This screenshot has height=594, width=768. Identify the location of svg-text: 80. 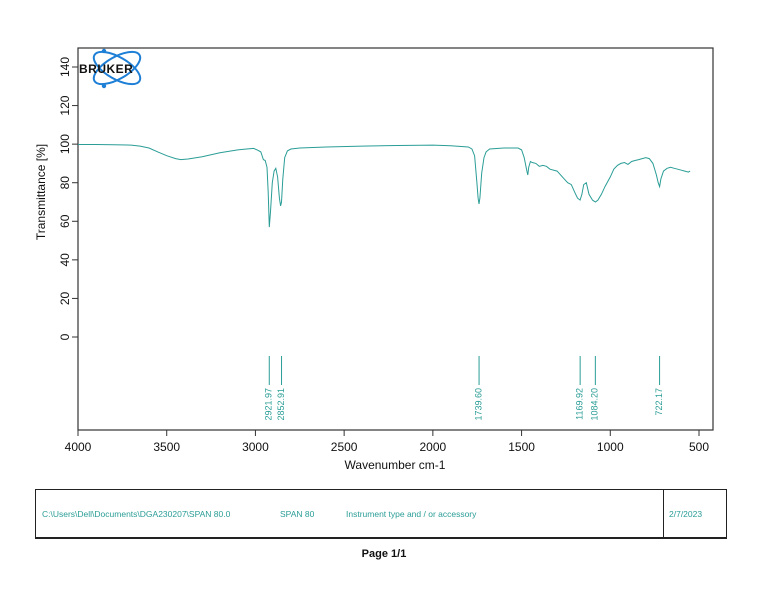
(65, 183).